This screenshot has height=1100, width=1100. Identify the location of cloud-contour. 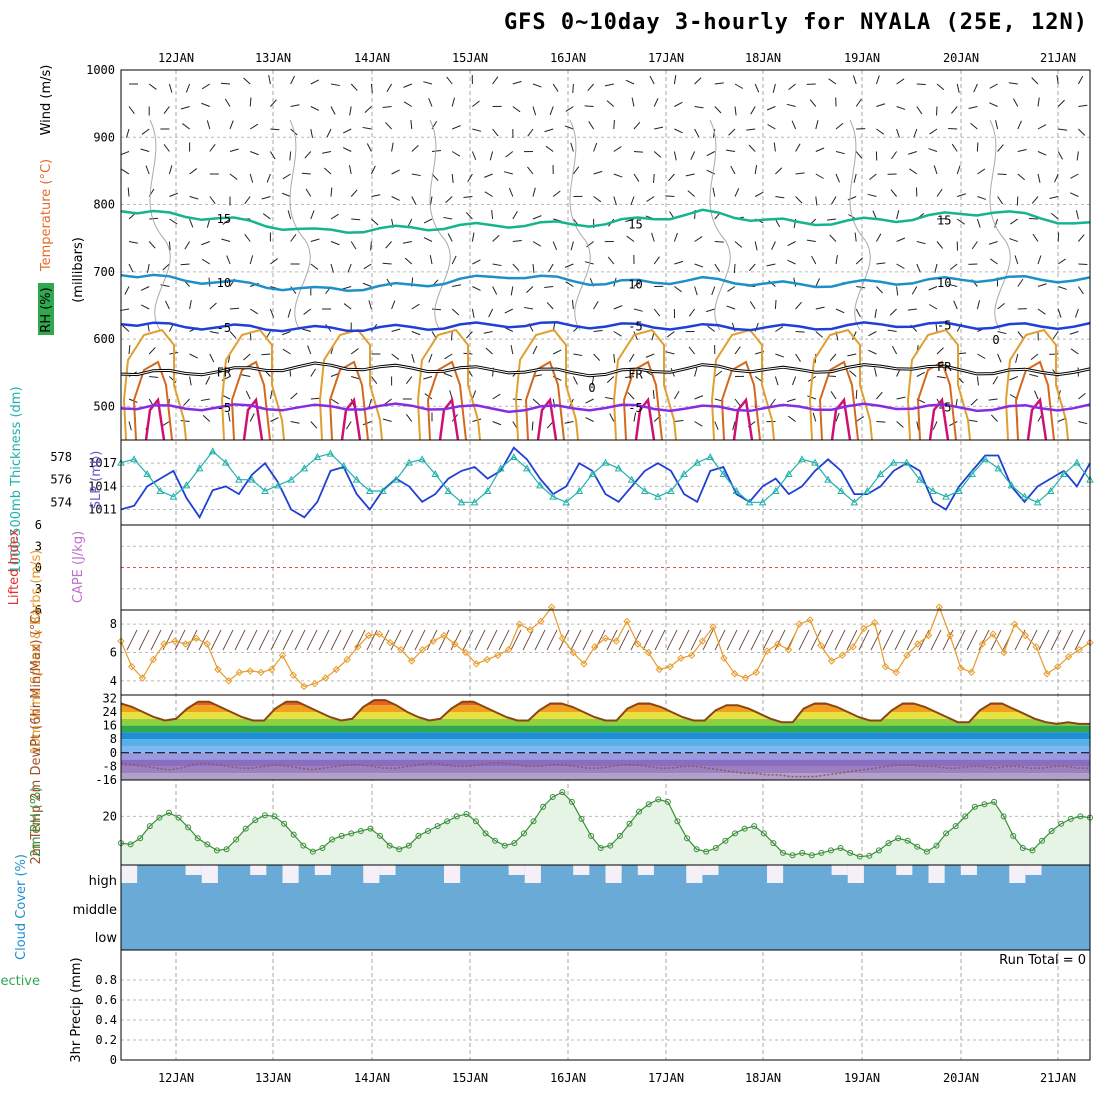
(440, 225).